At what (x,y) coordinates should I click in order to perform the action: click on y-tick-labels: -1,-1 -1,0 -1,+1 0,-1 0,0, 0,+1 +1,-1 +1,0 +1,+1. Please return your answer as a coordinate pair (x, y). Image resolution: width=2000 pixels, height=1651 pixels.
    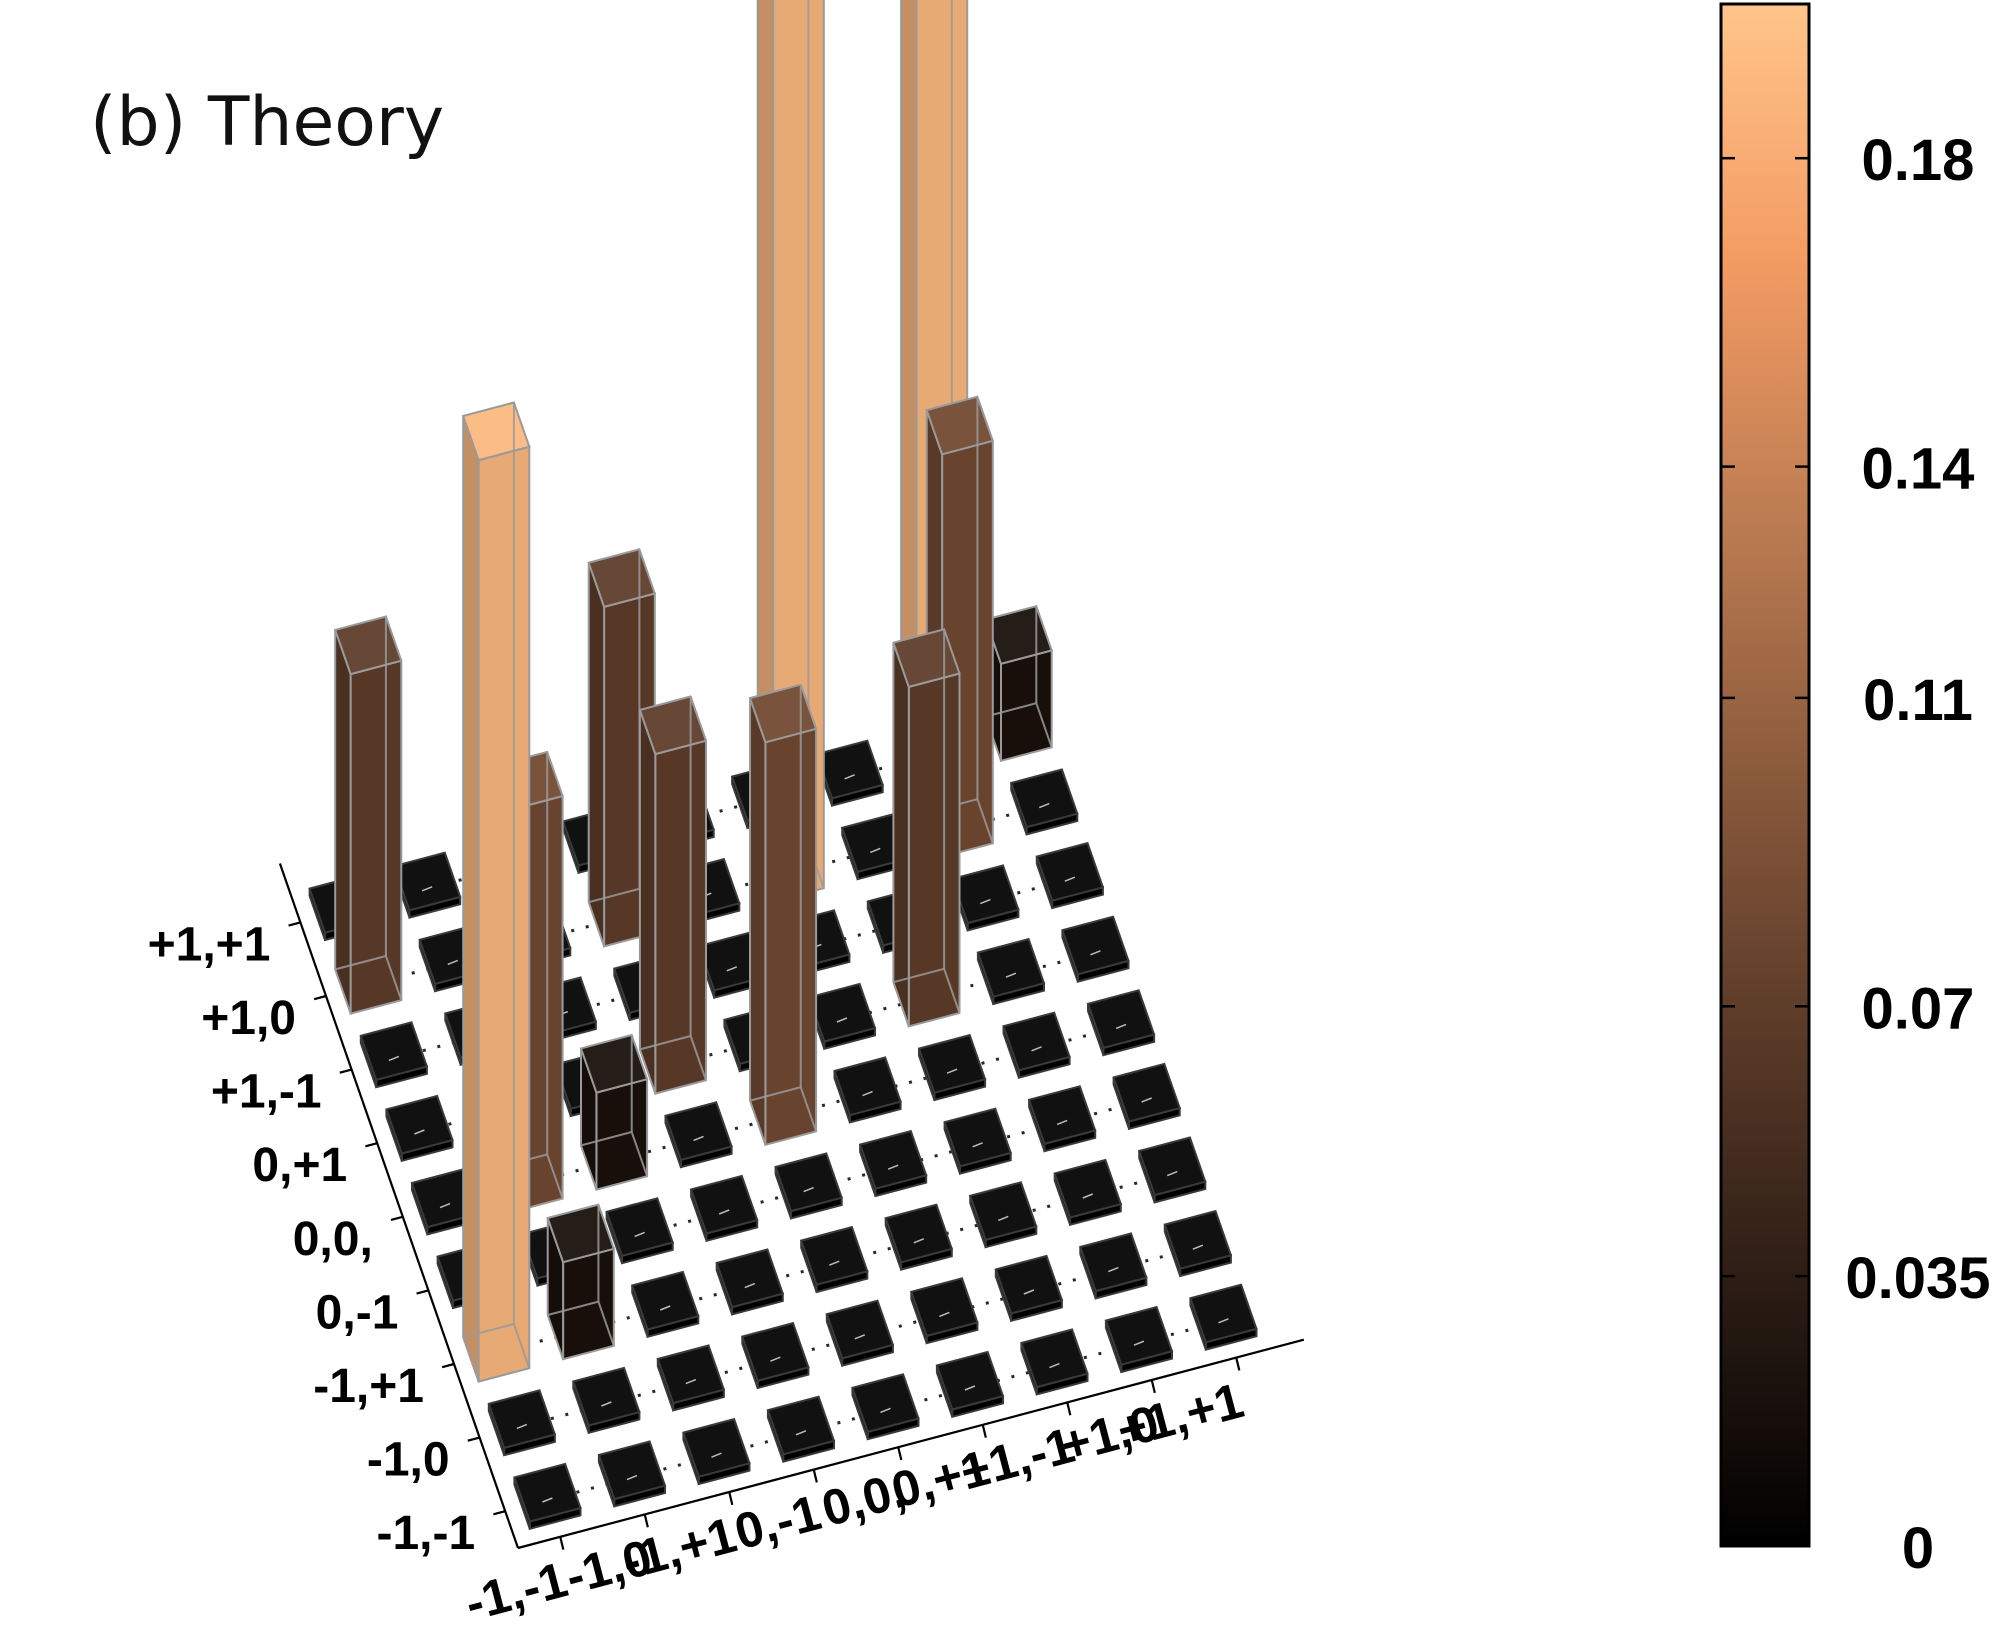
    Looking at the image, I should click on (312, 1239).